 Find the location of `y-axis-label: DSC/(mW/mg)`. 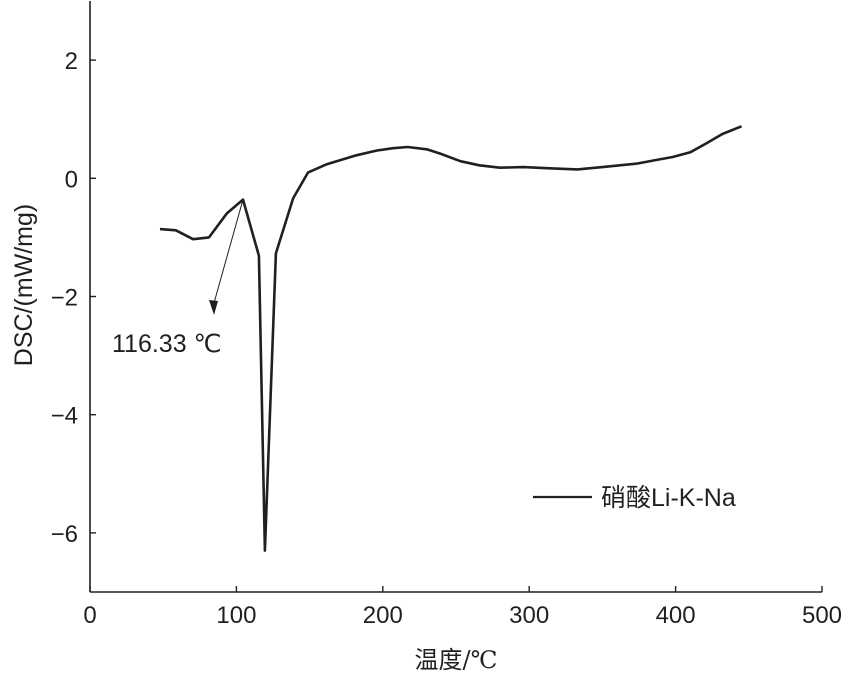

y-axis-label: DSC/(mW/mg) is located at coordinates (24, 285).